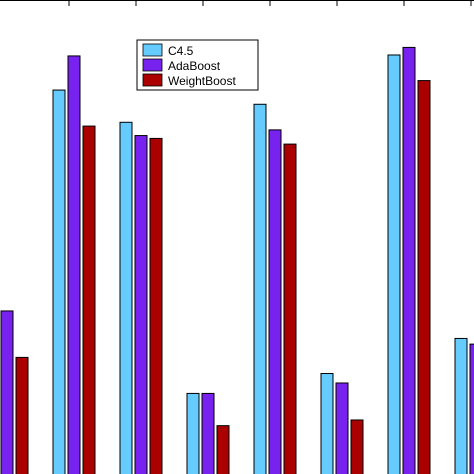 This screenshot has width=474, height=474. I want to click on legend: C4.5 AdaBoost WeightBoost, so click(197, 65).